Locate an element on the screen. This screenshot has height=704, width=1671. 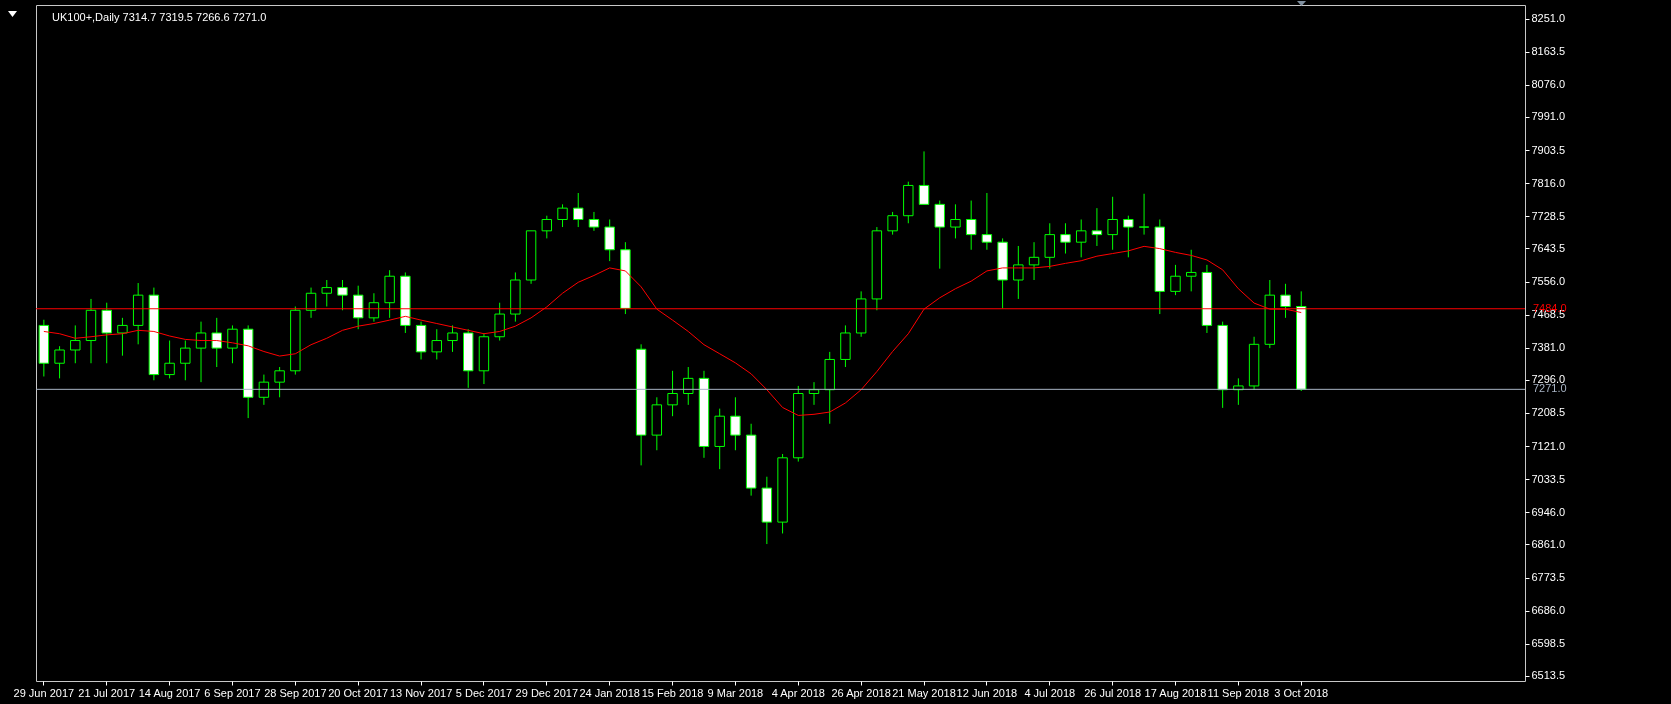
x-tick-label: 4 Jul 2018 is located at coordinates (1050, 692).